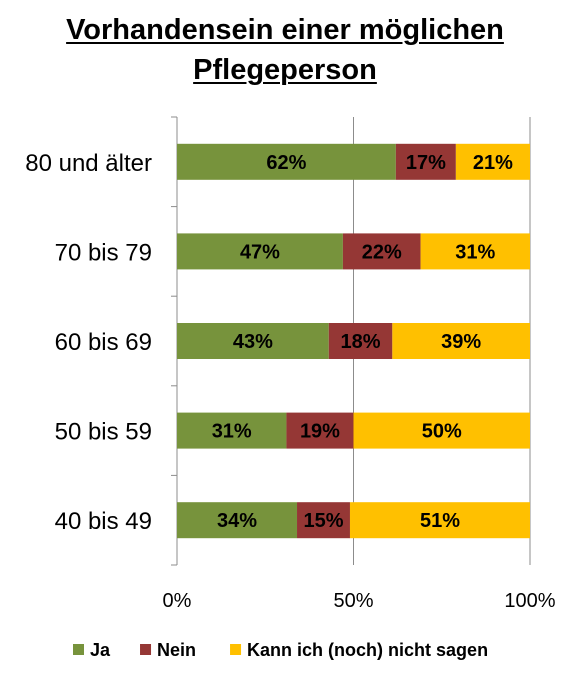 Image resolution: width=570 pixels, height=685 pixels. Describe the element at coordinates (529, 601) in the screenshot. I see `x-tick-label: 100%` at that location.